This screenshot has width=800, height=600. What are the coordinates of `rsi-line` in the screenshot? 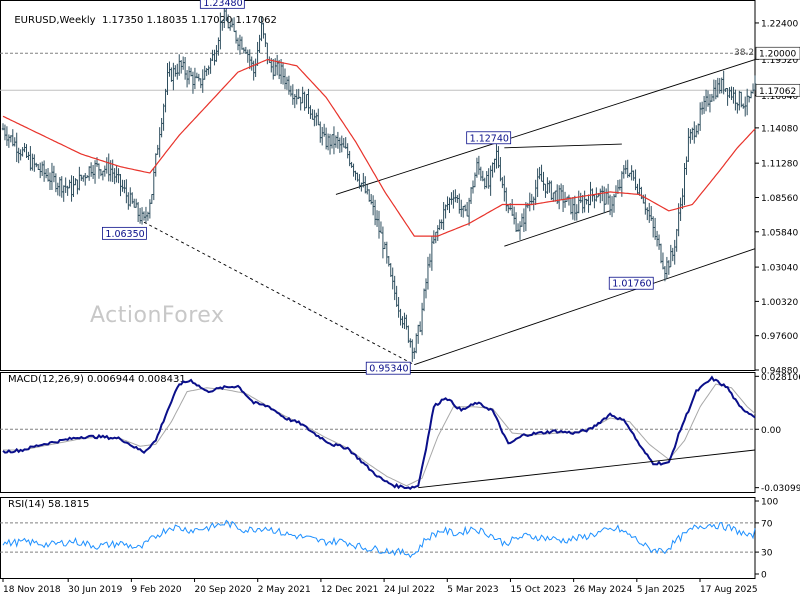 It's located at (379, 539).